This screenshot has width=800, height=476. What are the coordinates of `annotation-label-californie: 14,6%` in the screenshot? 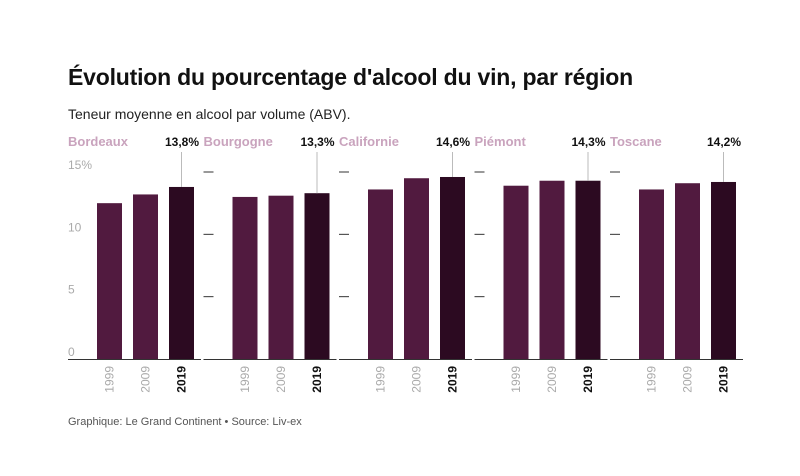 It's located at (453, 142).